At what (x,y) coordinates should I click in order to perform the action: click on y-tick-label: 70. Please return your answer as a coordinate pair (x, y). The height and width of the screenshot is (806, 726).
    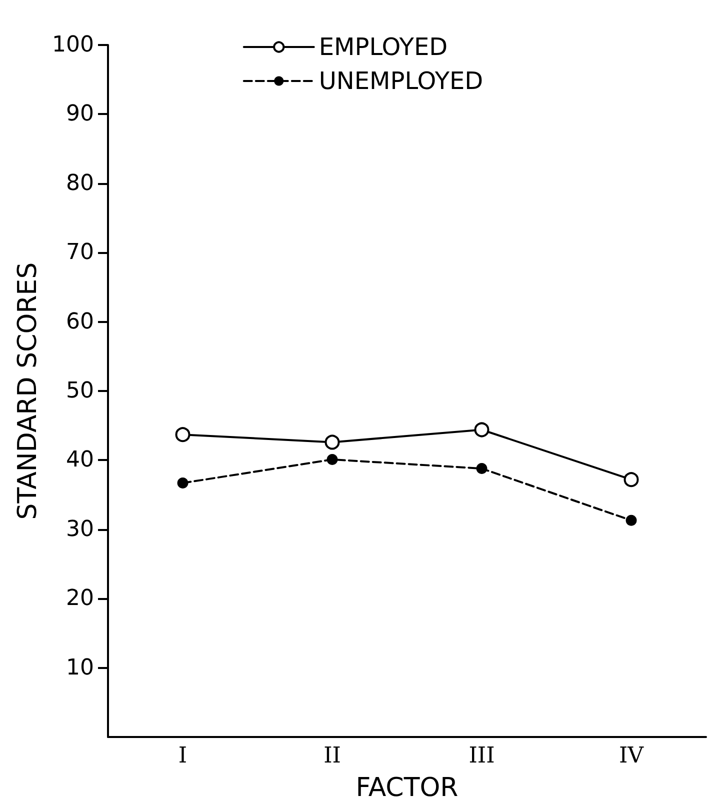
    Looking at the image, I should click on (80, 253).